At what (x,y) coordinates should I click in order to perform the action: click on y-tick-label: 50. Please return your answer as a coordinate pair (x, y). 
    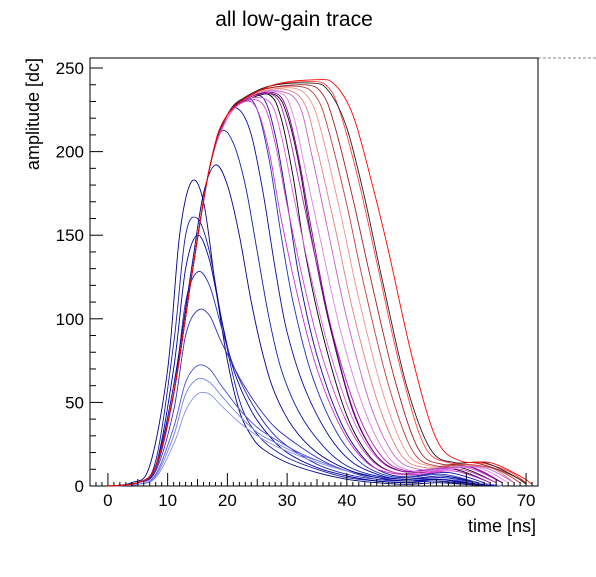
    Looking at the image, I should click on (74, 402).